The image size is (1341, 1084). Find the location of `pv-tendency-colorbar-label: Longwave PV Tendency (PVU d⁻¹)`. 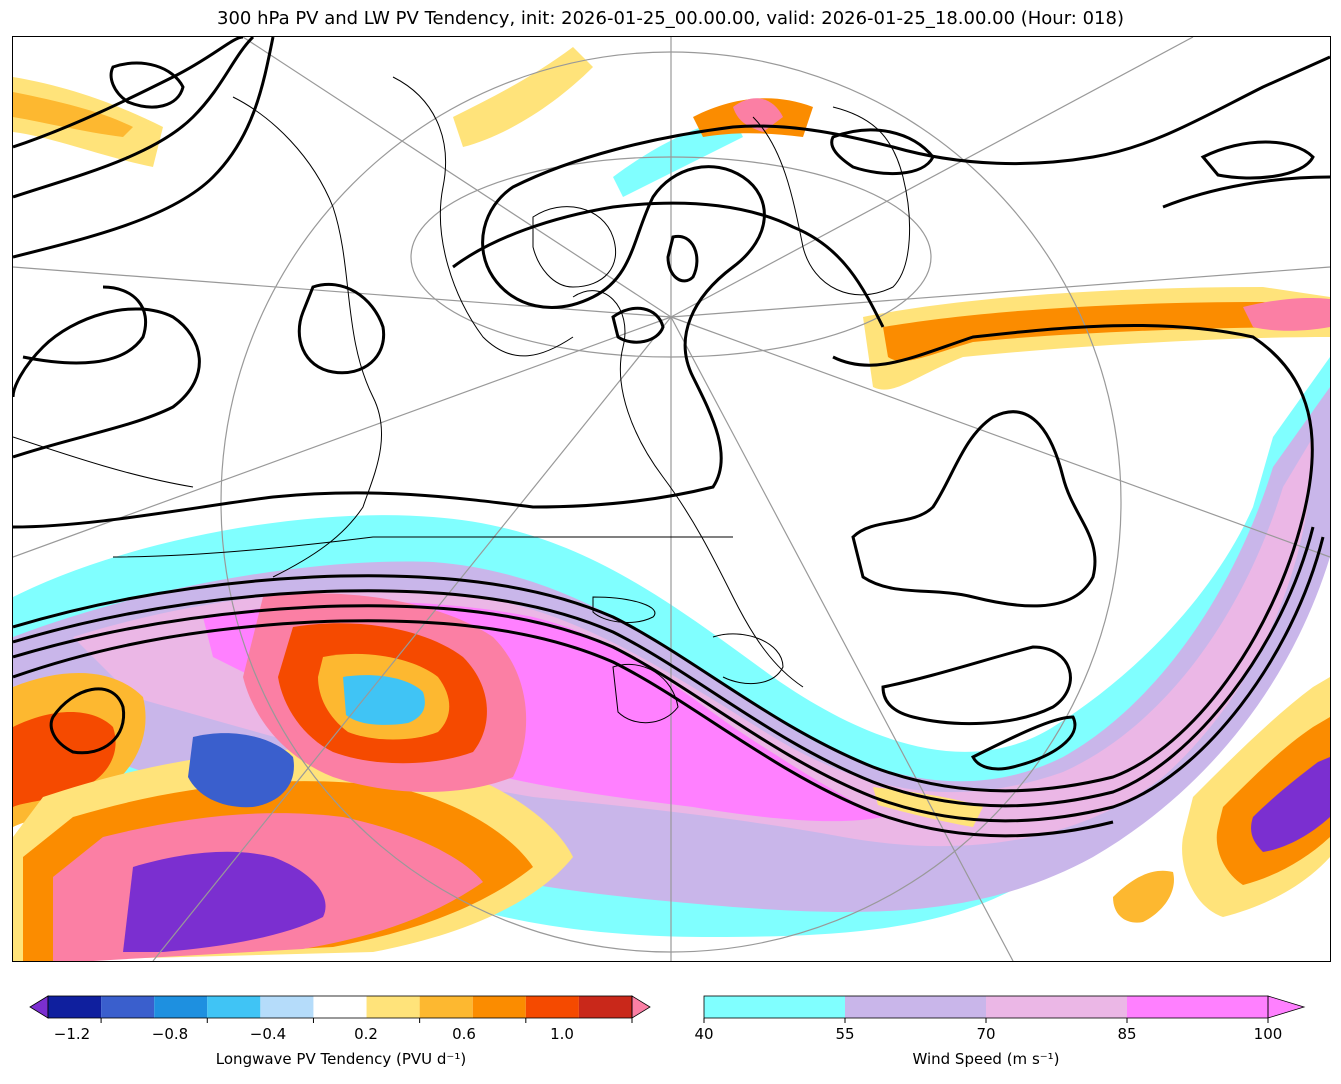

pv-tendency-colorbar-label: Longwave PV Tendency (PVU d⁻¹) is located at coordinates (341, 1059).